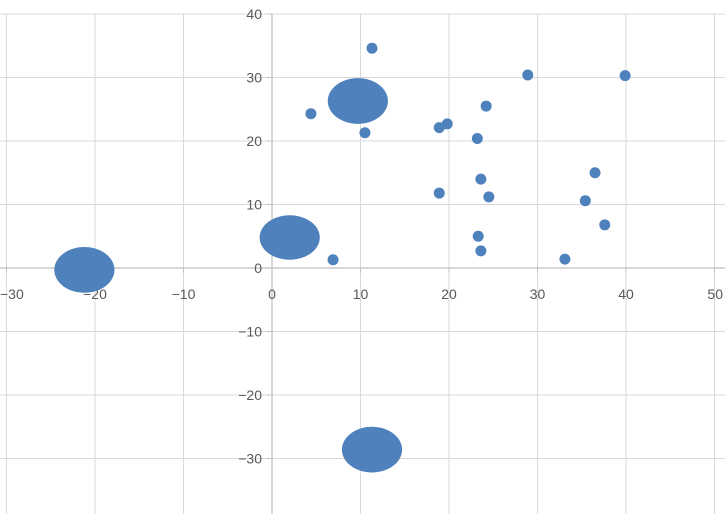  Describe the element at coordinates (258, 268) in the screenshot. I see `y-tick-label: 0` at that location.